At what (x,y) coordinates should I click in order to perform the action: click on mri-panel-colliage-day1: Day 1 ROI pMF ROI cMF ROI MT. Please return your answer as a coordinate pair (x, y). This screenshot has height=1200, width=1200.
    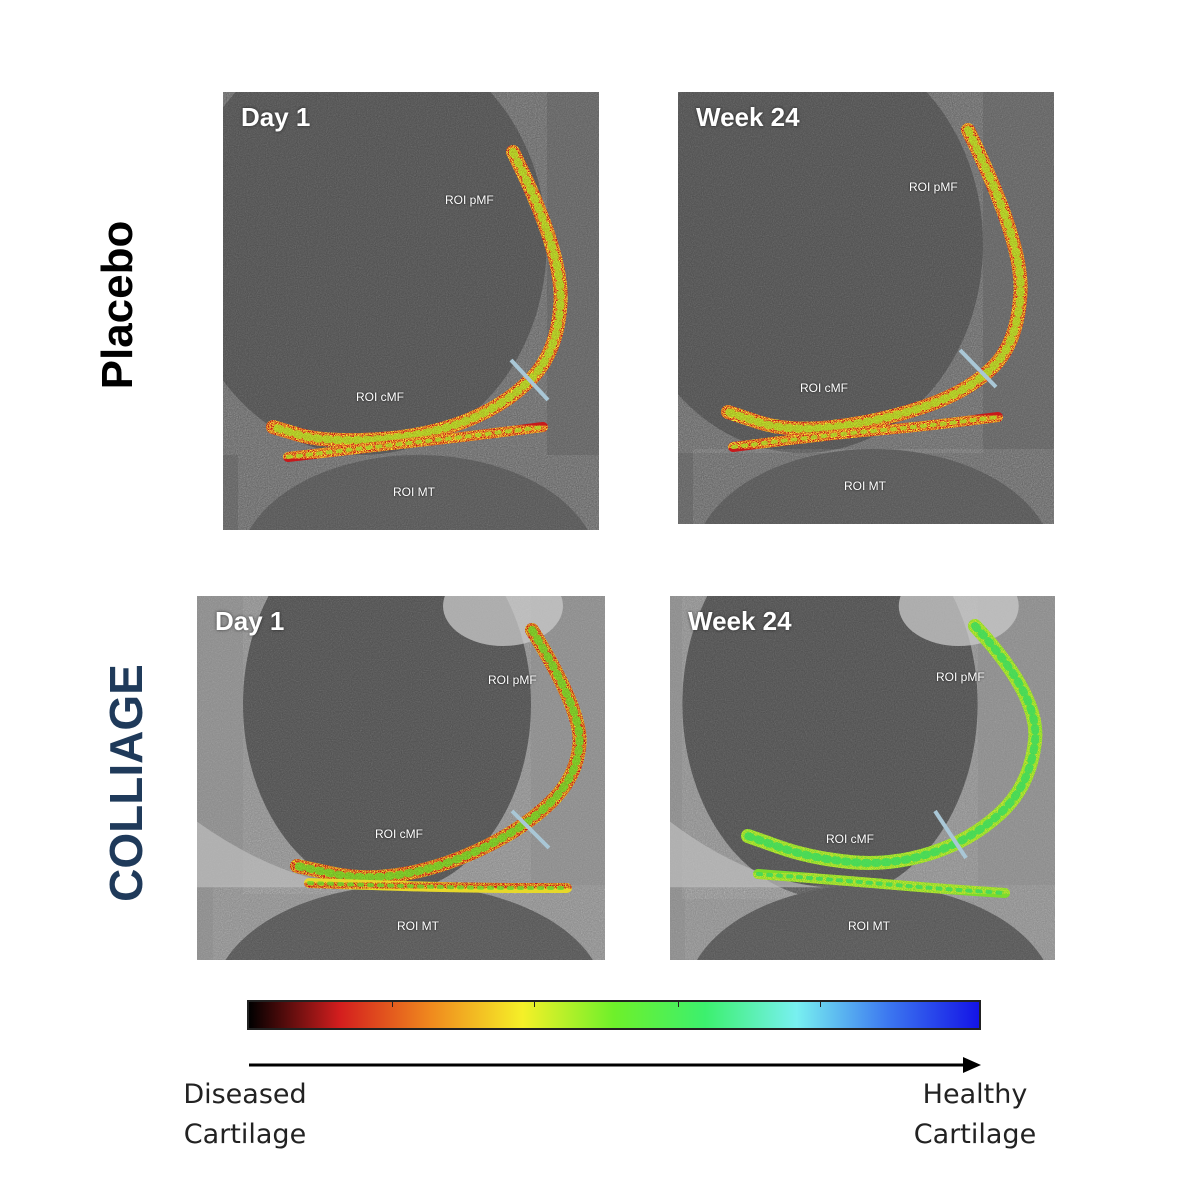
    Looking at the image, I should click on (401, 778).